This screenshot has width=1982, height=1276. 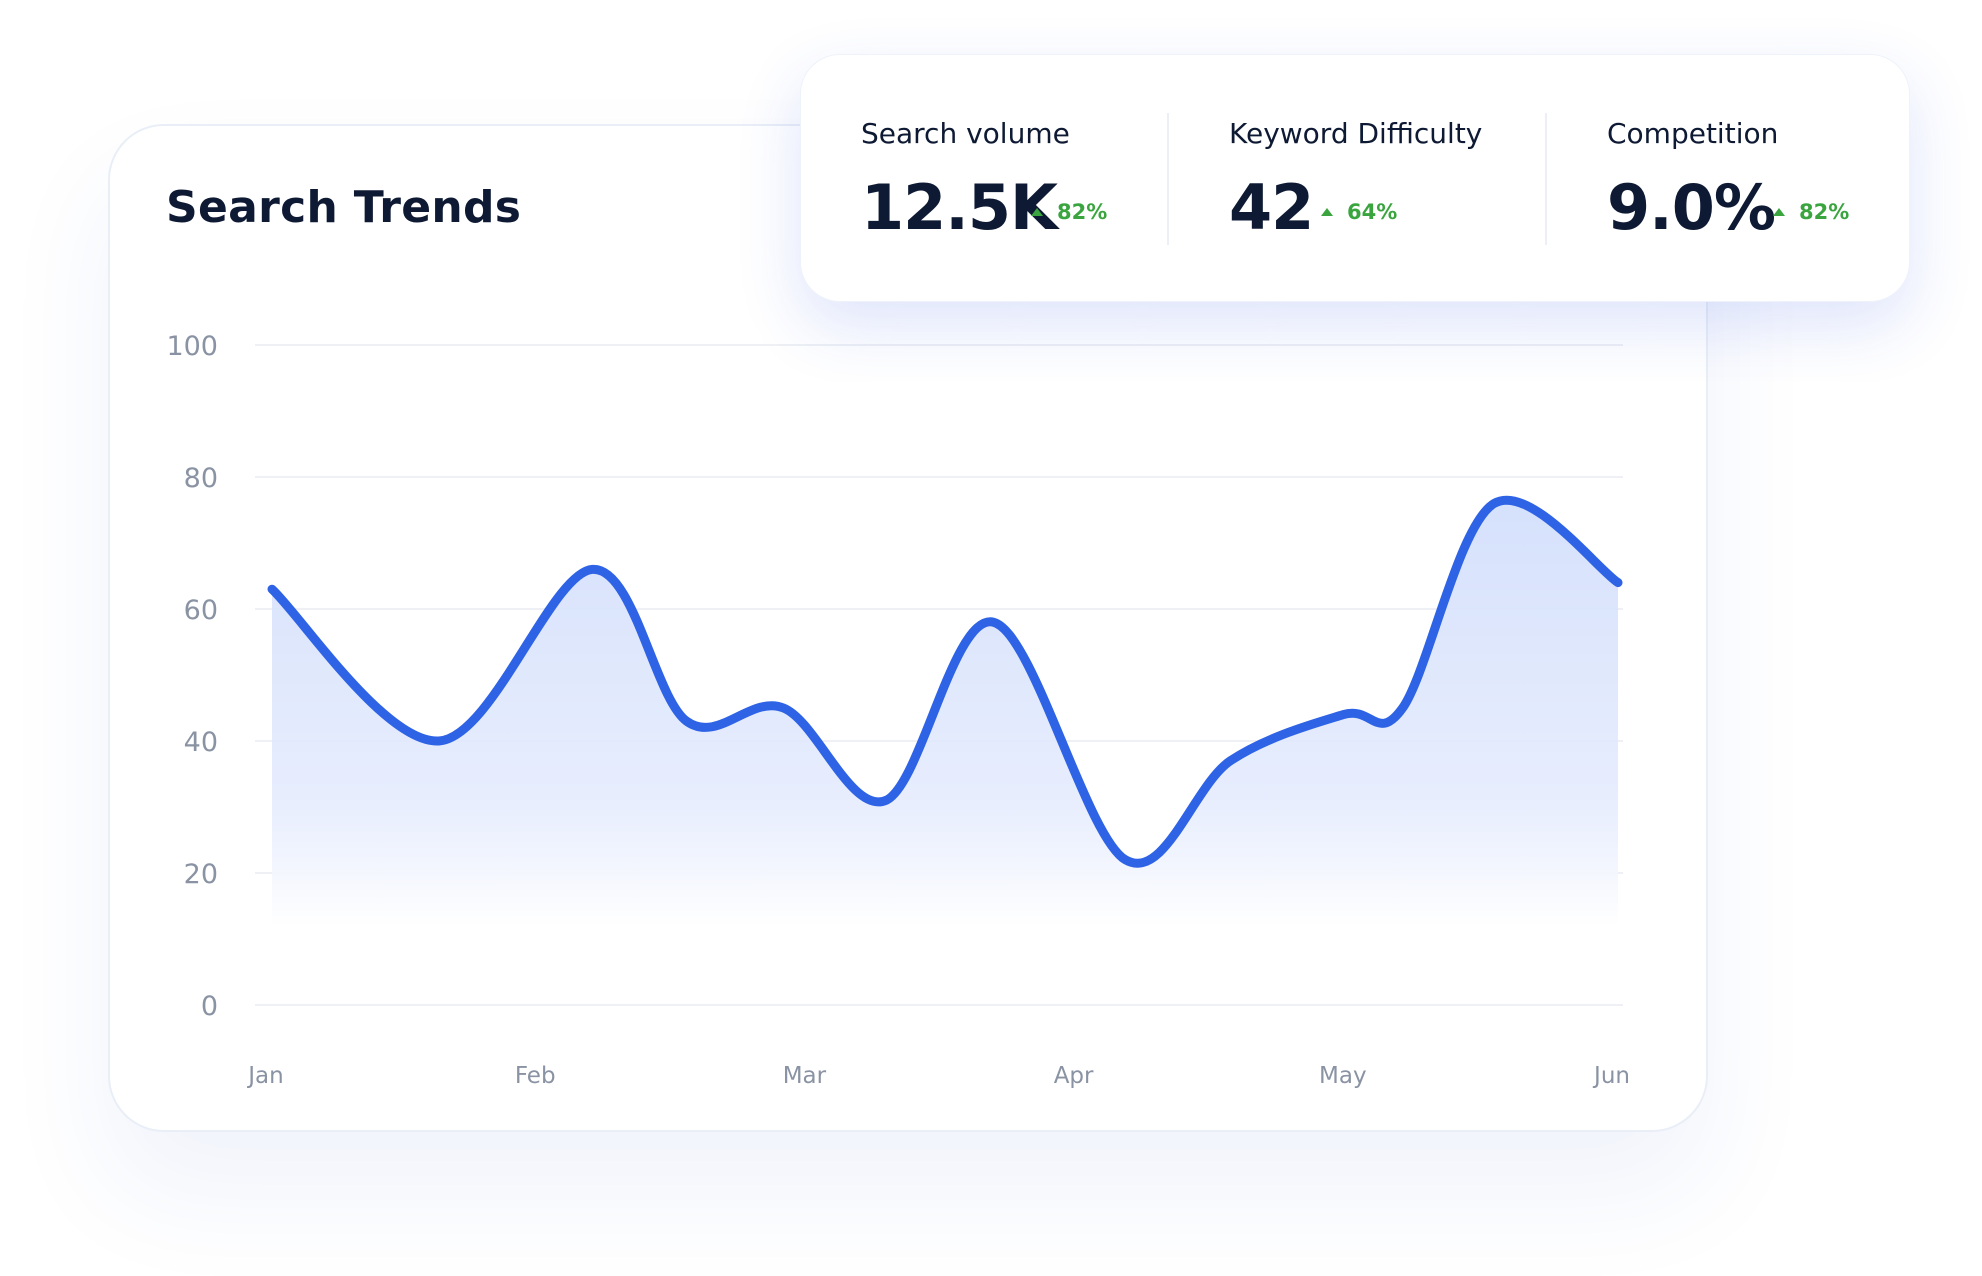 I want to click on metric-label: Keyword Difficulty, so click(x=1356, y=133).